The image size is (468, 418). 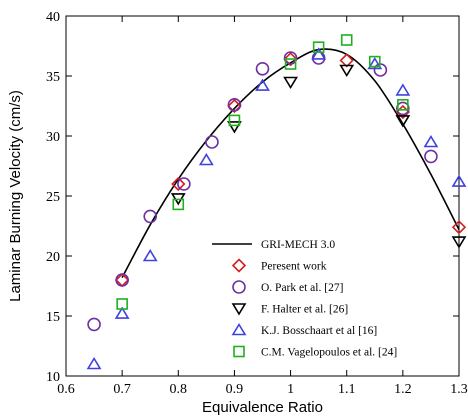 I want to click on legend-marker-triangle-up, so click(x=239, y=329).